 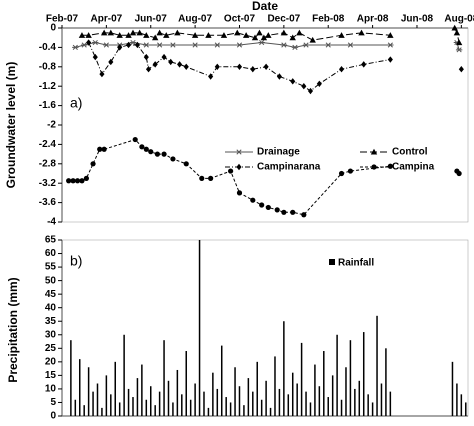 I want to click on y-tick-label: 60, so click(x=51, y=253).